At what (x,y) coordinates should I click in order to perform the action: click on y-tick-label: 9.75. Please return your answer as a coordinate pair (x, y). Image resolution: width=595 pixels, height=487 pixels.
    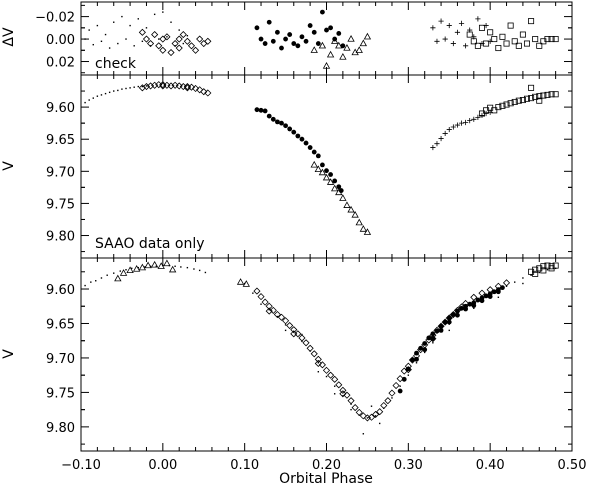
    Looking at the image, I should click on (60, 393).